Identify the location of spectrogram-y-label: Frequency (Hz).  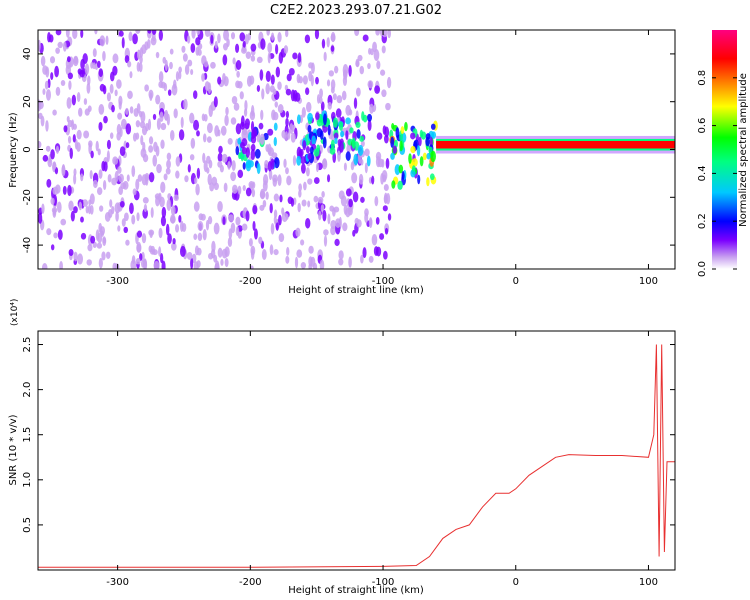
(13, 150).